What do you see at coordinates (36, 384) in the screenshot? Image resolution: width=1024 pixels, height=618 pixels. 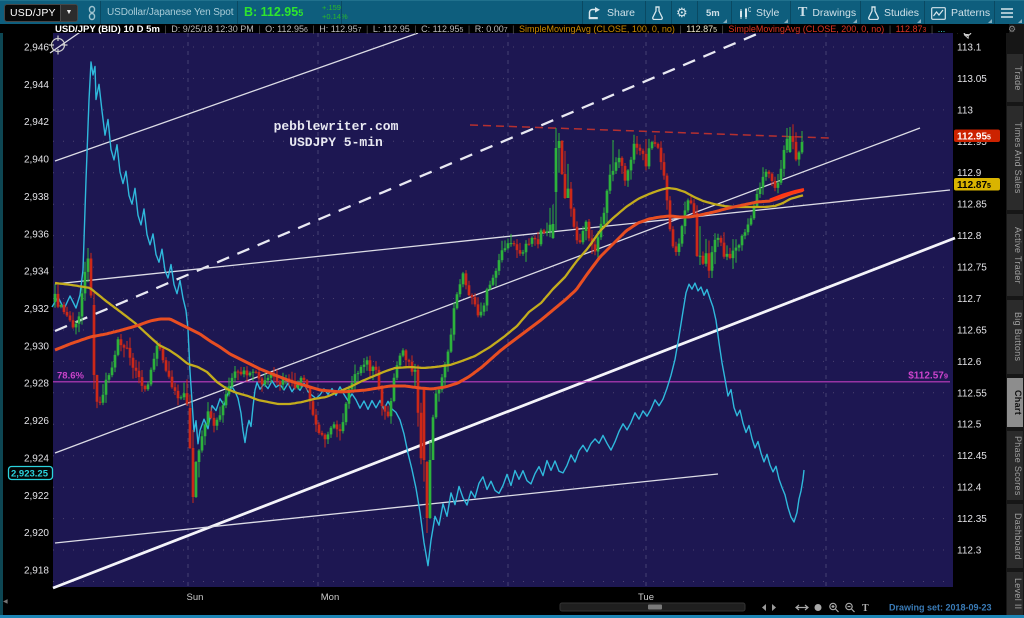 I see `svg-text: 2,928` at bounding box center [36, 384].